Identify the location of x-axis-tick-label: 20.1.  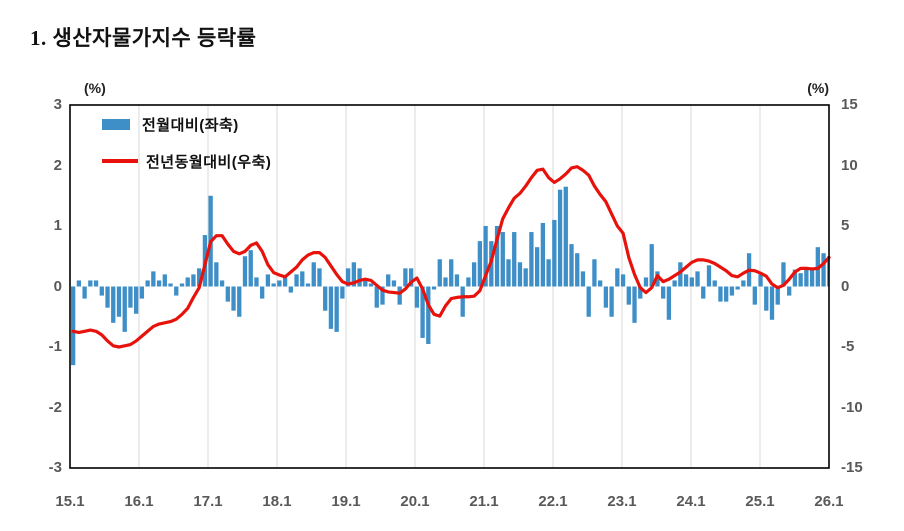
(415, 501).